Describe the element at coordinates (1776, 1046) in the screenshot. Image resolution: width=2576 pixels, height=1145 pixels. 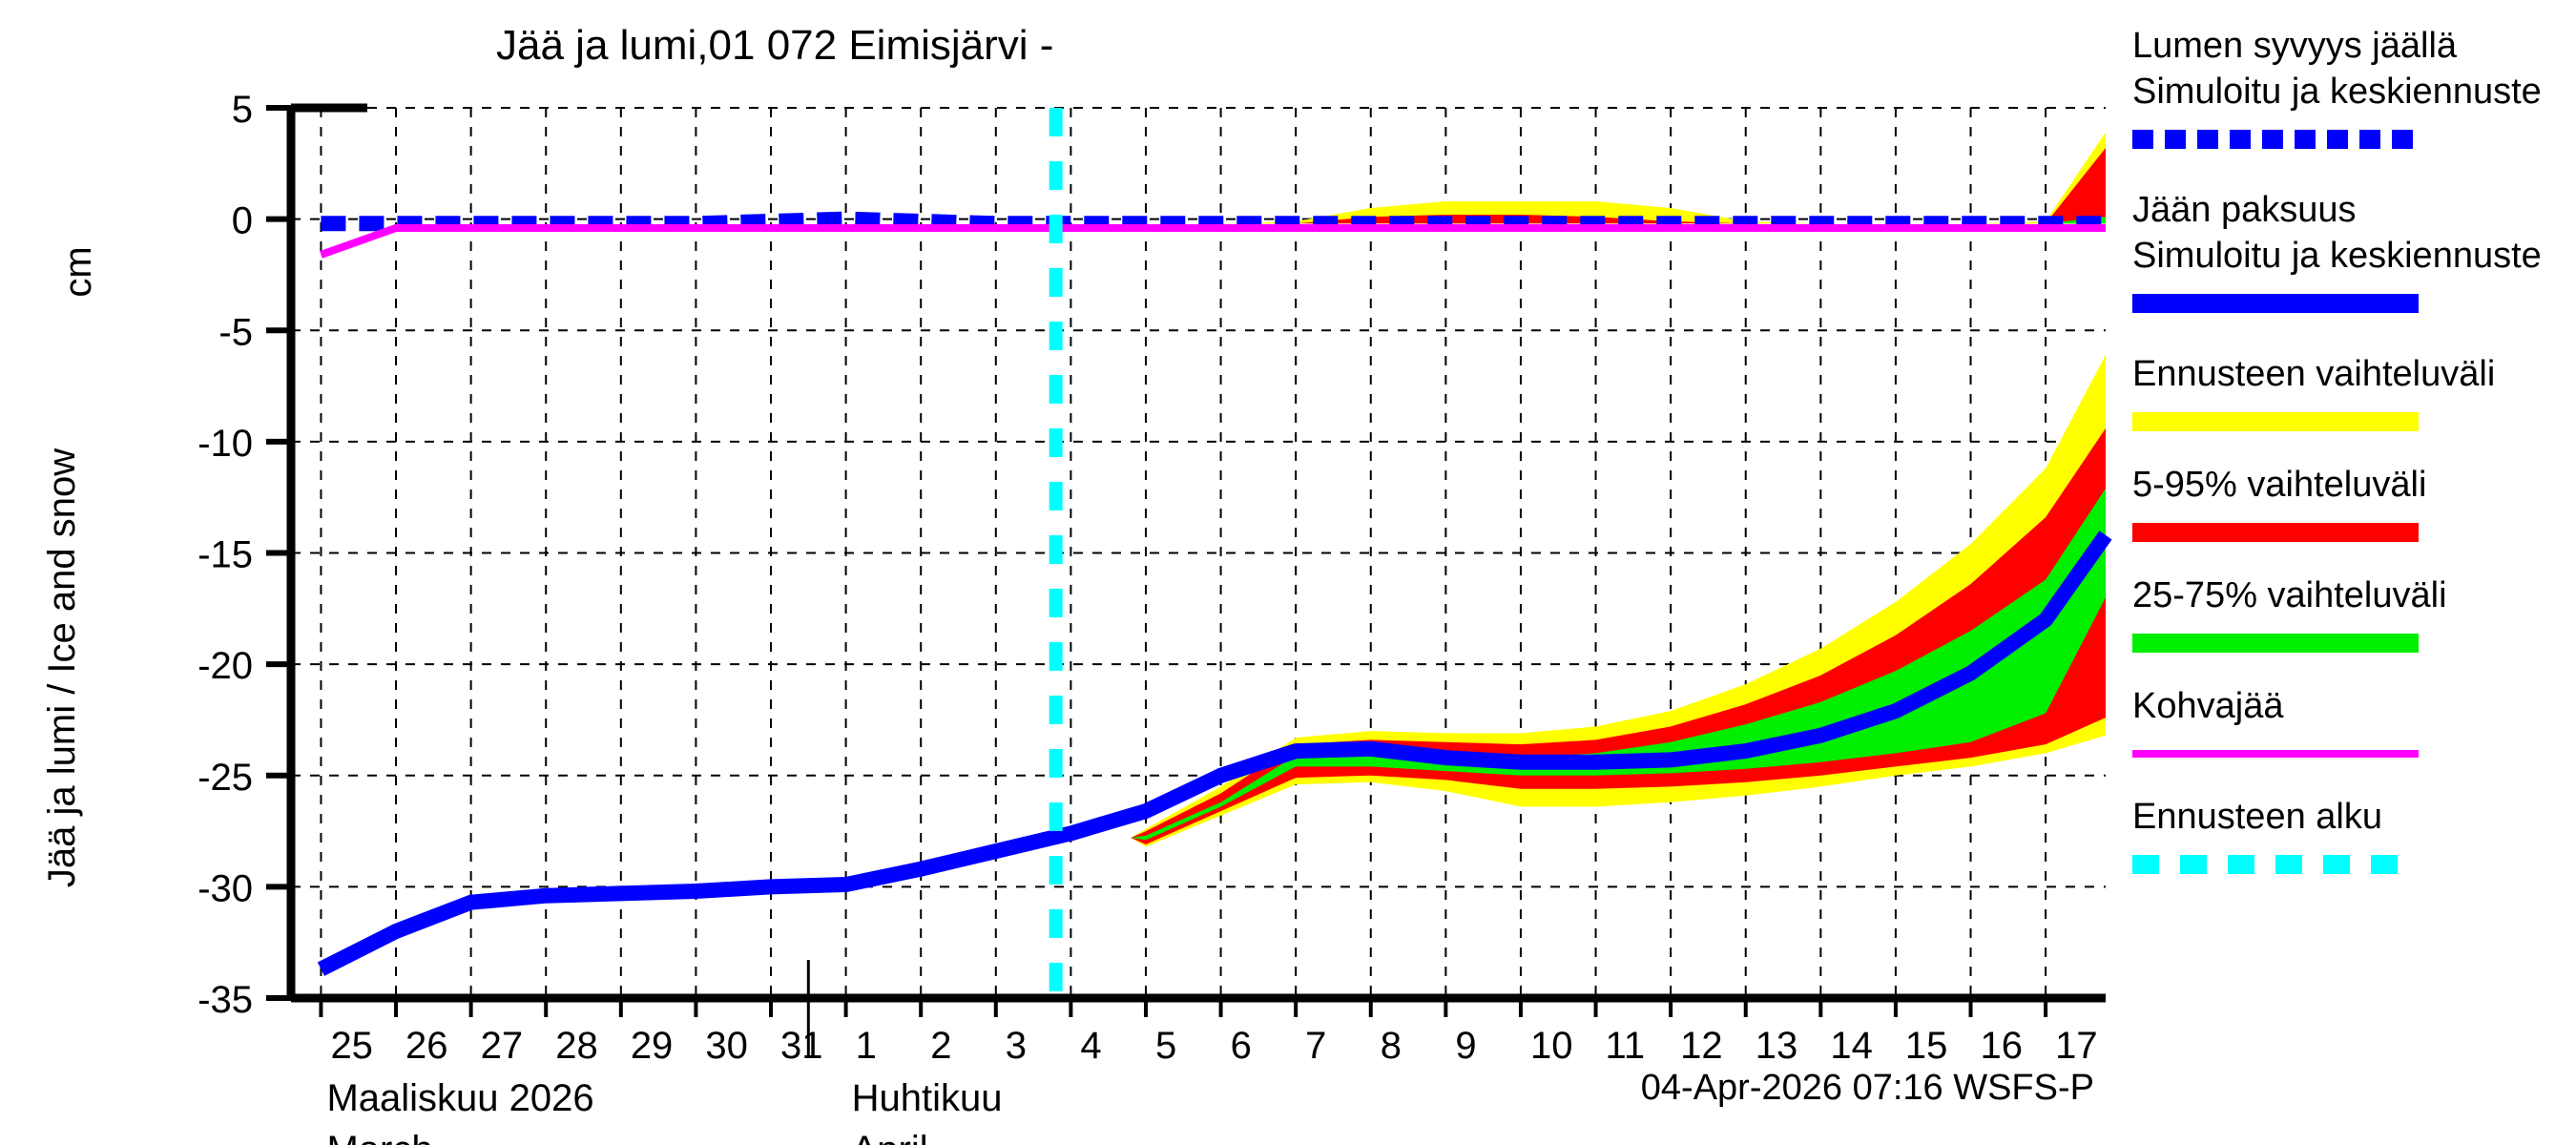
I see `x-axis-tick-label: 13` at that location.